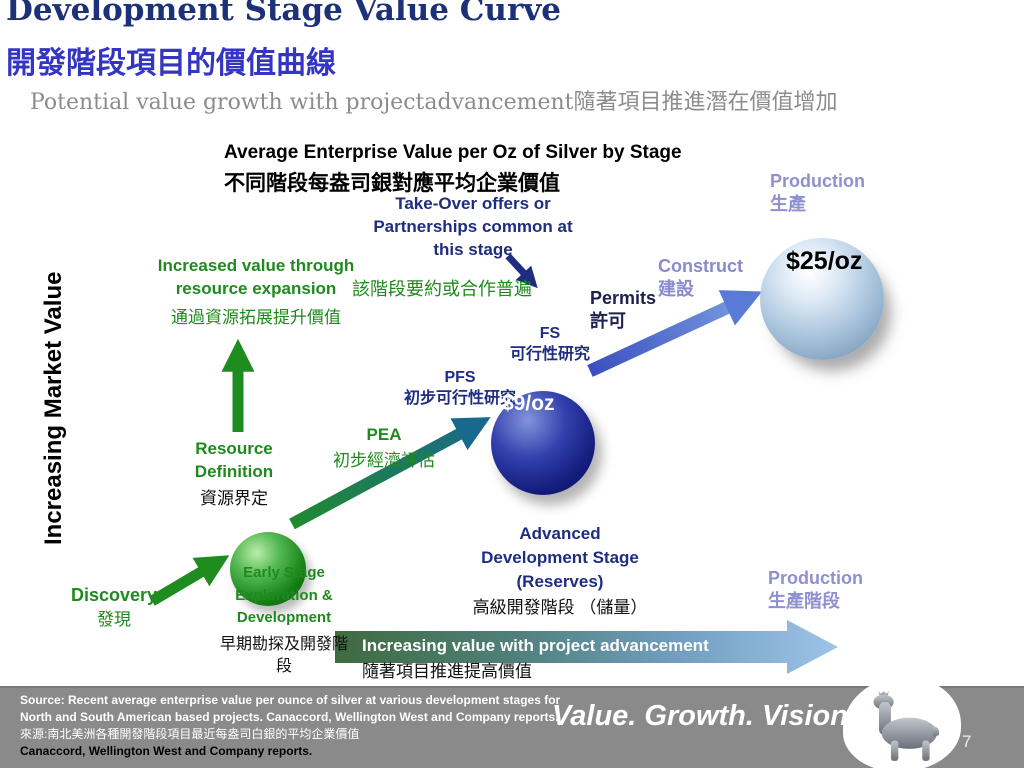 The height and width of the screenshot is (768, 1024). I want to click on label-construct: Construct 建設, so click(700, 278).